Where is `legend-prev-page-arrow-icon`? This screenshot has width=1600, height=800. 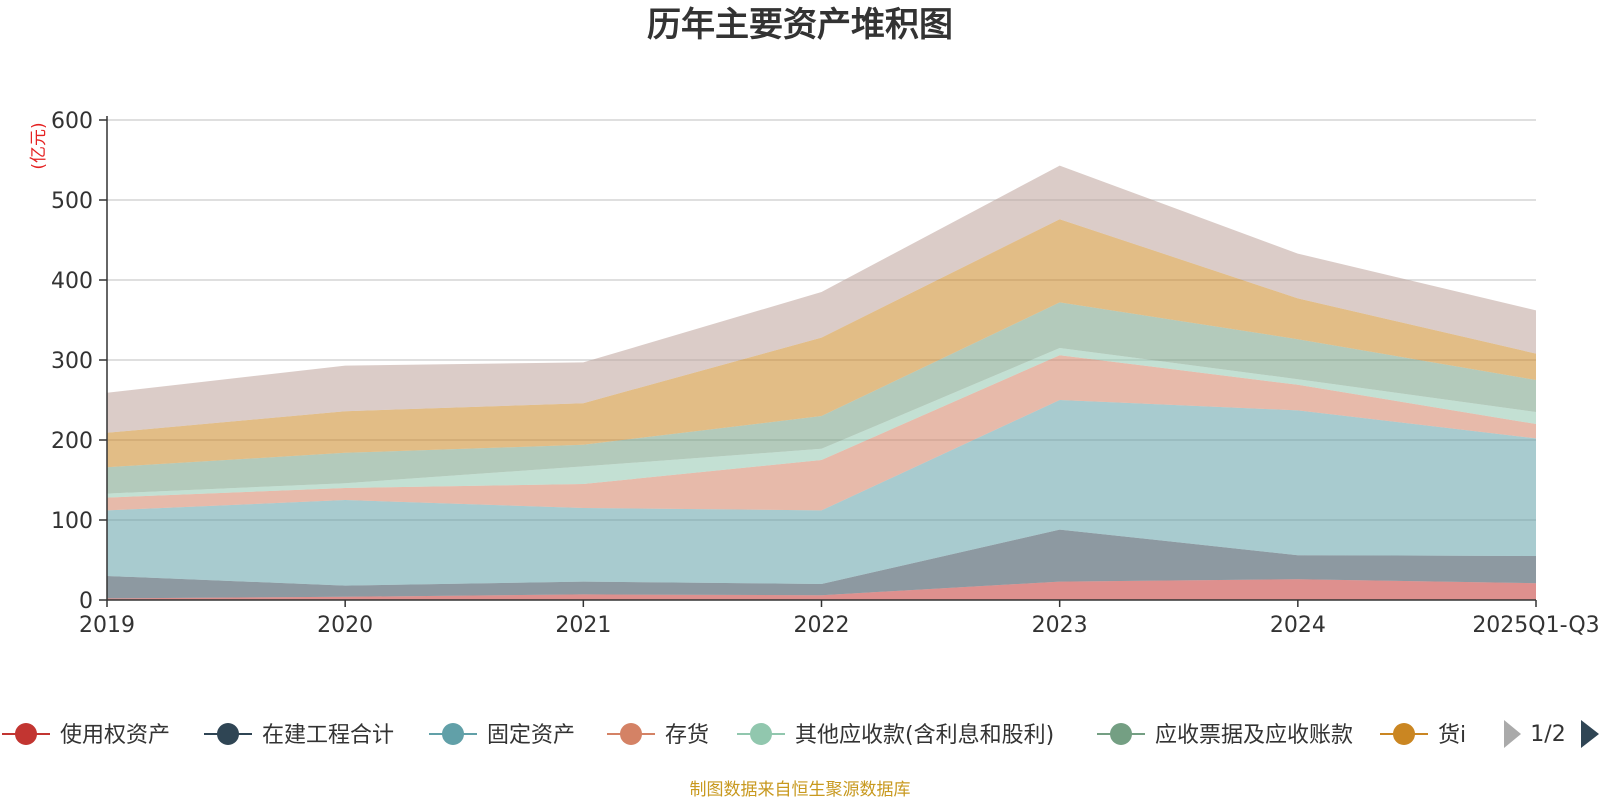
legend-prev-page-arrow-icon is located at coordinates (1512, 734).